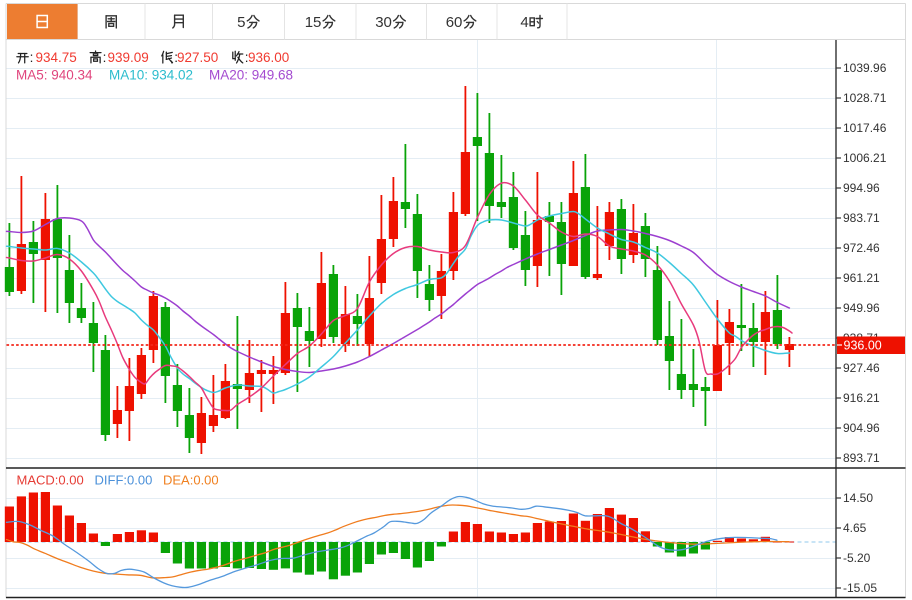 The height and width of the screenshot is (600, 912). Describe the element at coordinates (241, 22) in the screenshot. I see `svg-text: 5` at that location.